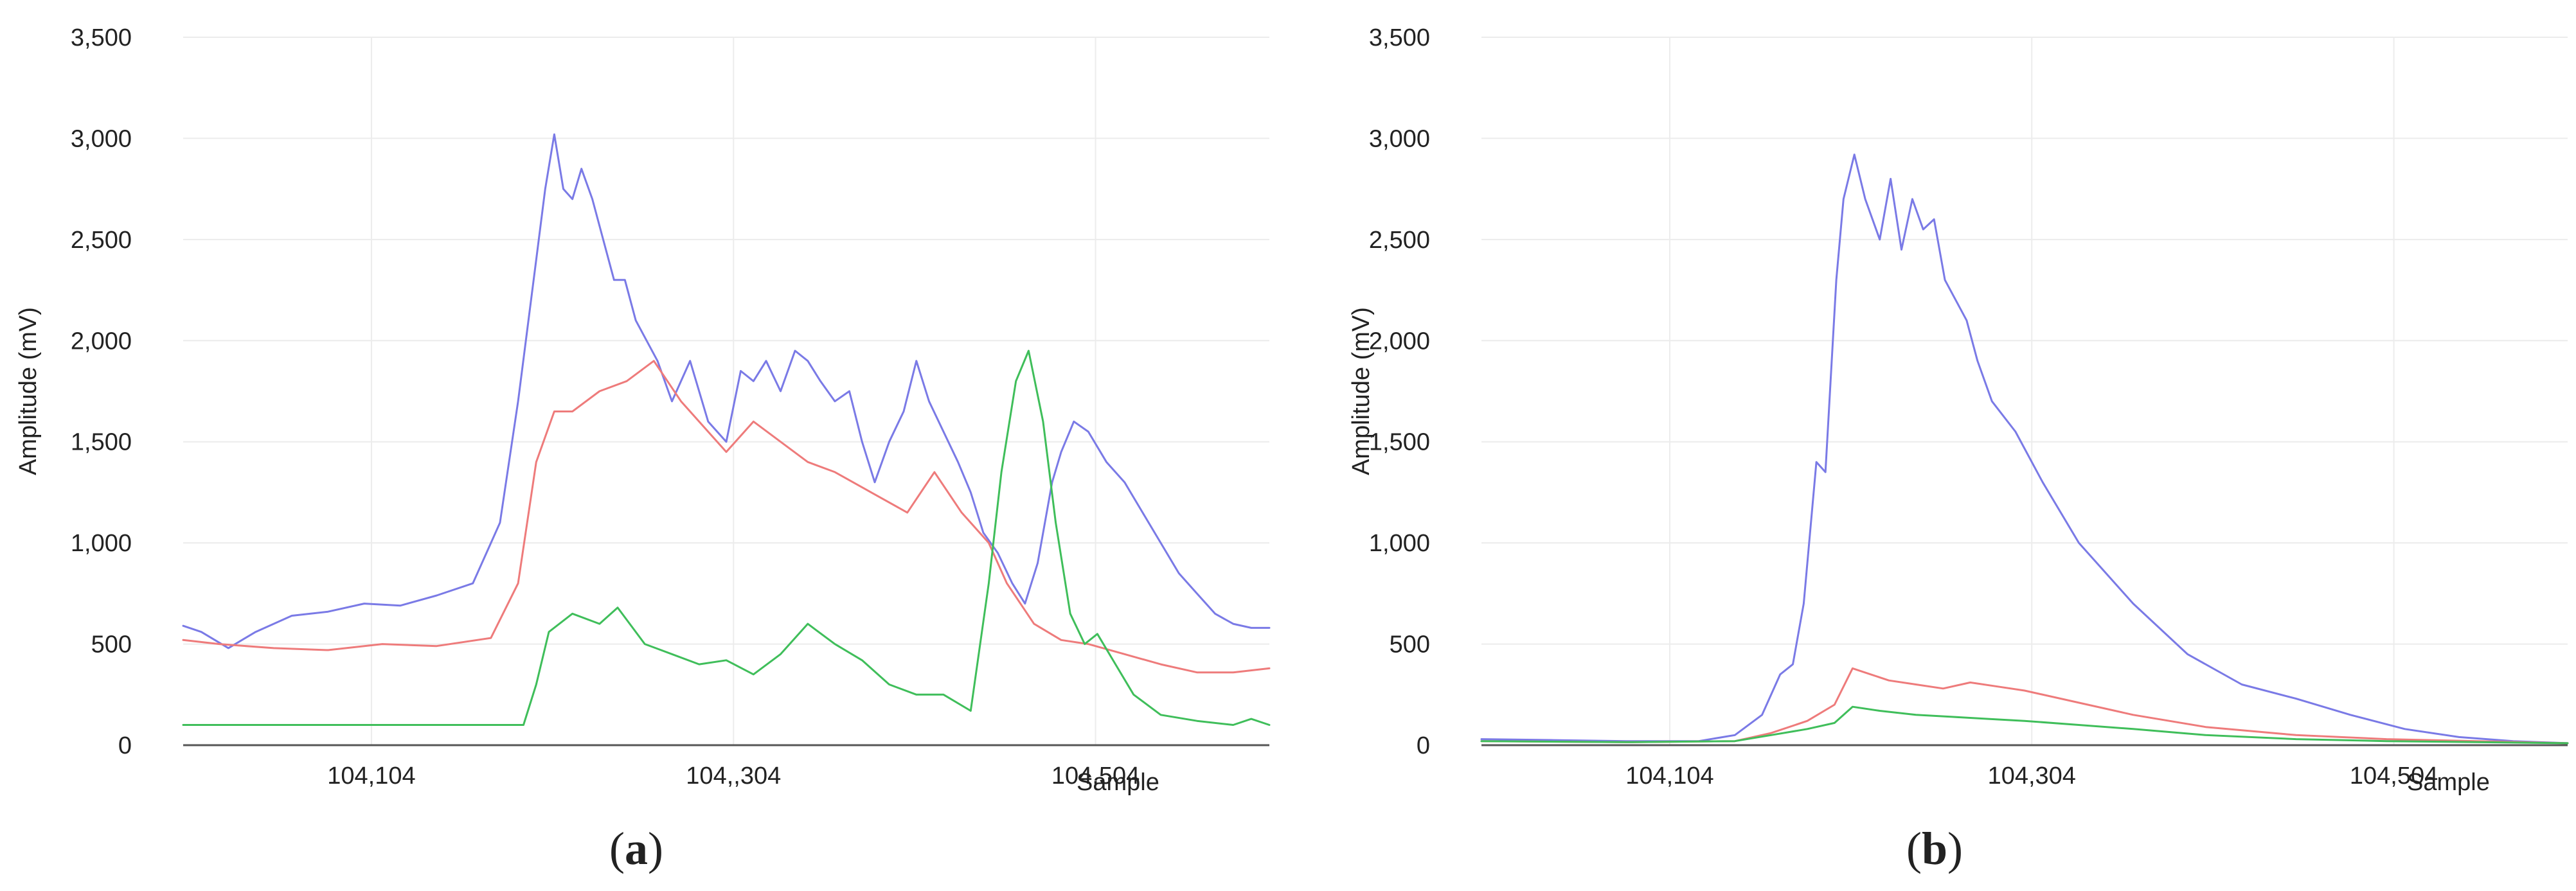 Image resolution: width=2576 pixels, height=891 pixels. What do you see at coordinates (636, 848) in the screenshot?
I see `panel-label-a: (a)` at bounding box center [636, 848].